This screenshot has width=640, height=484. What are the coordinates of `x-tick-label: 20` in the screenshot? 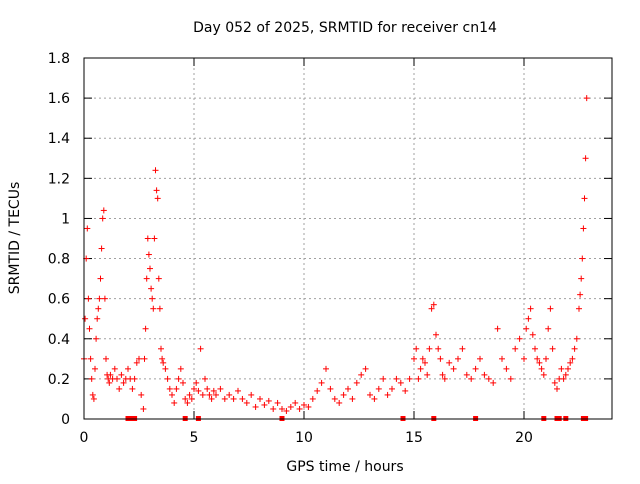 It's located at (524, 438).